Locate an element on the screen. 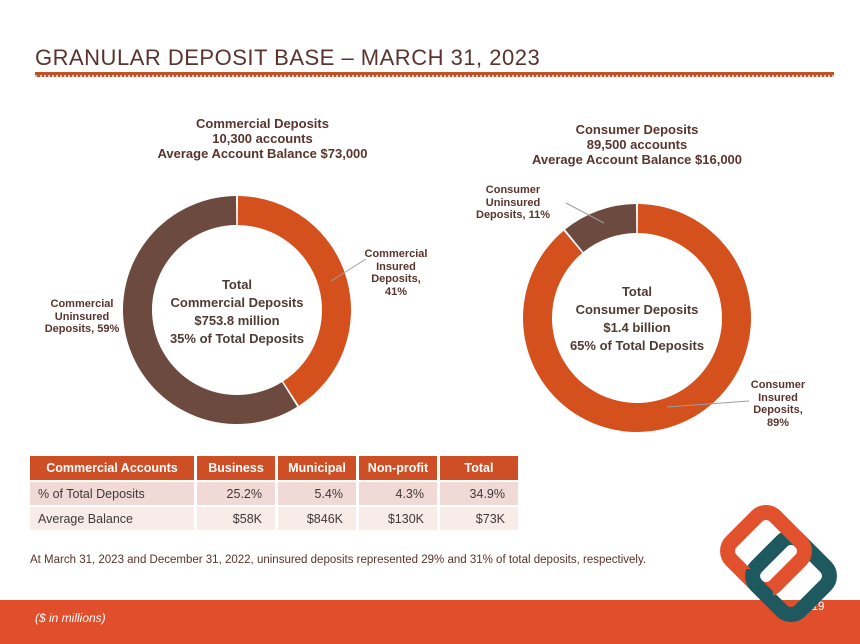  table-cell: $846K is located at coordinates (317, 518).